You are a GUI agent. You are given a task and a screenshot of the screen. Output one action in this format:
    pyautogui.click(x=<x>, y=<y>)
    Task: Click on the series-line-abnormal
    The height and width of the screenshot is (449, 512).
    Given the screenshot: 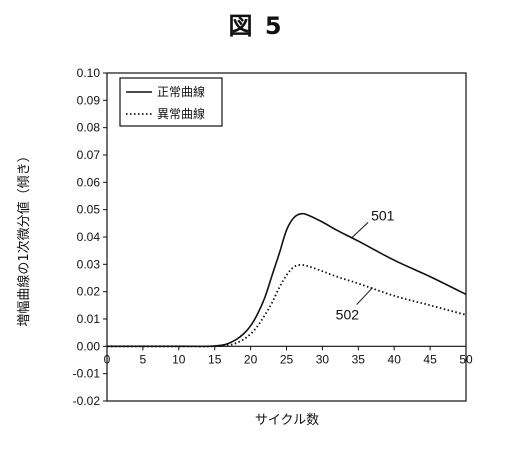 What is the action you would take?
    pyautogui.click(x=286, y=306)
    